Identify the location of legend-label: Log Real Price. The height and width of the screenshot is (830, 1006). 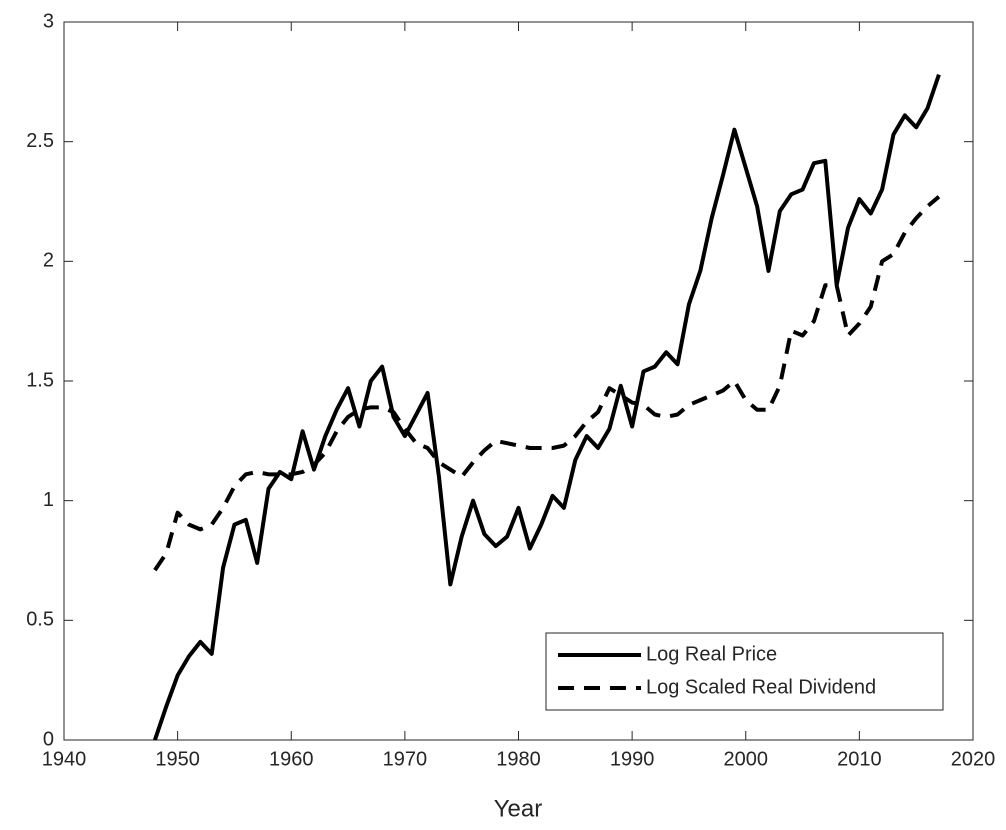
(711, 654).